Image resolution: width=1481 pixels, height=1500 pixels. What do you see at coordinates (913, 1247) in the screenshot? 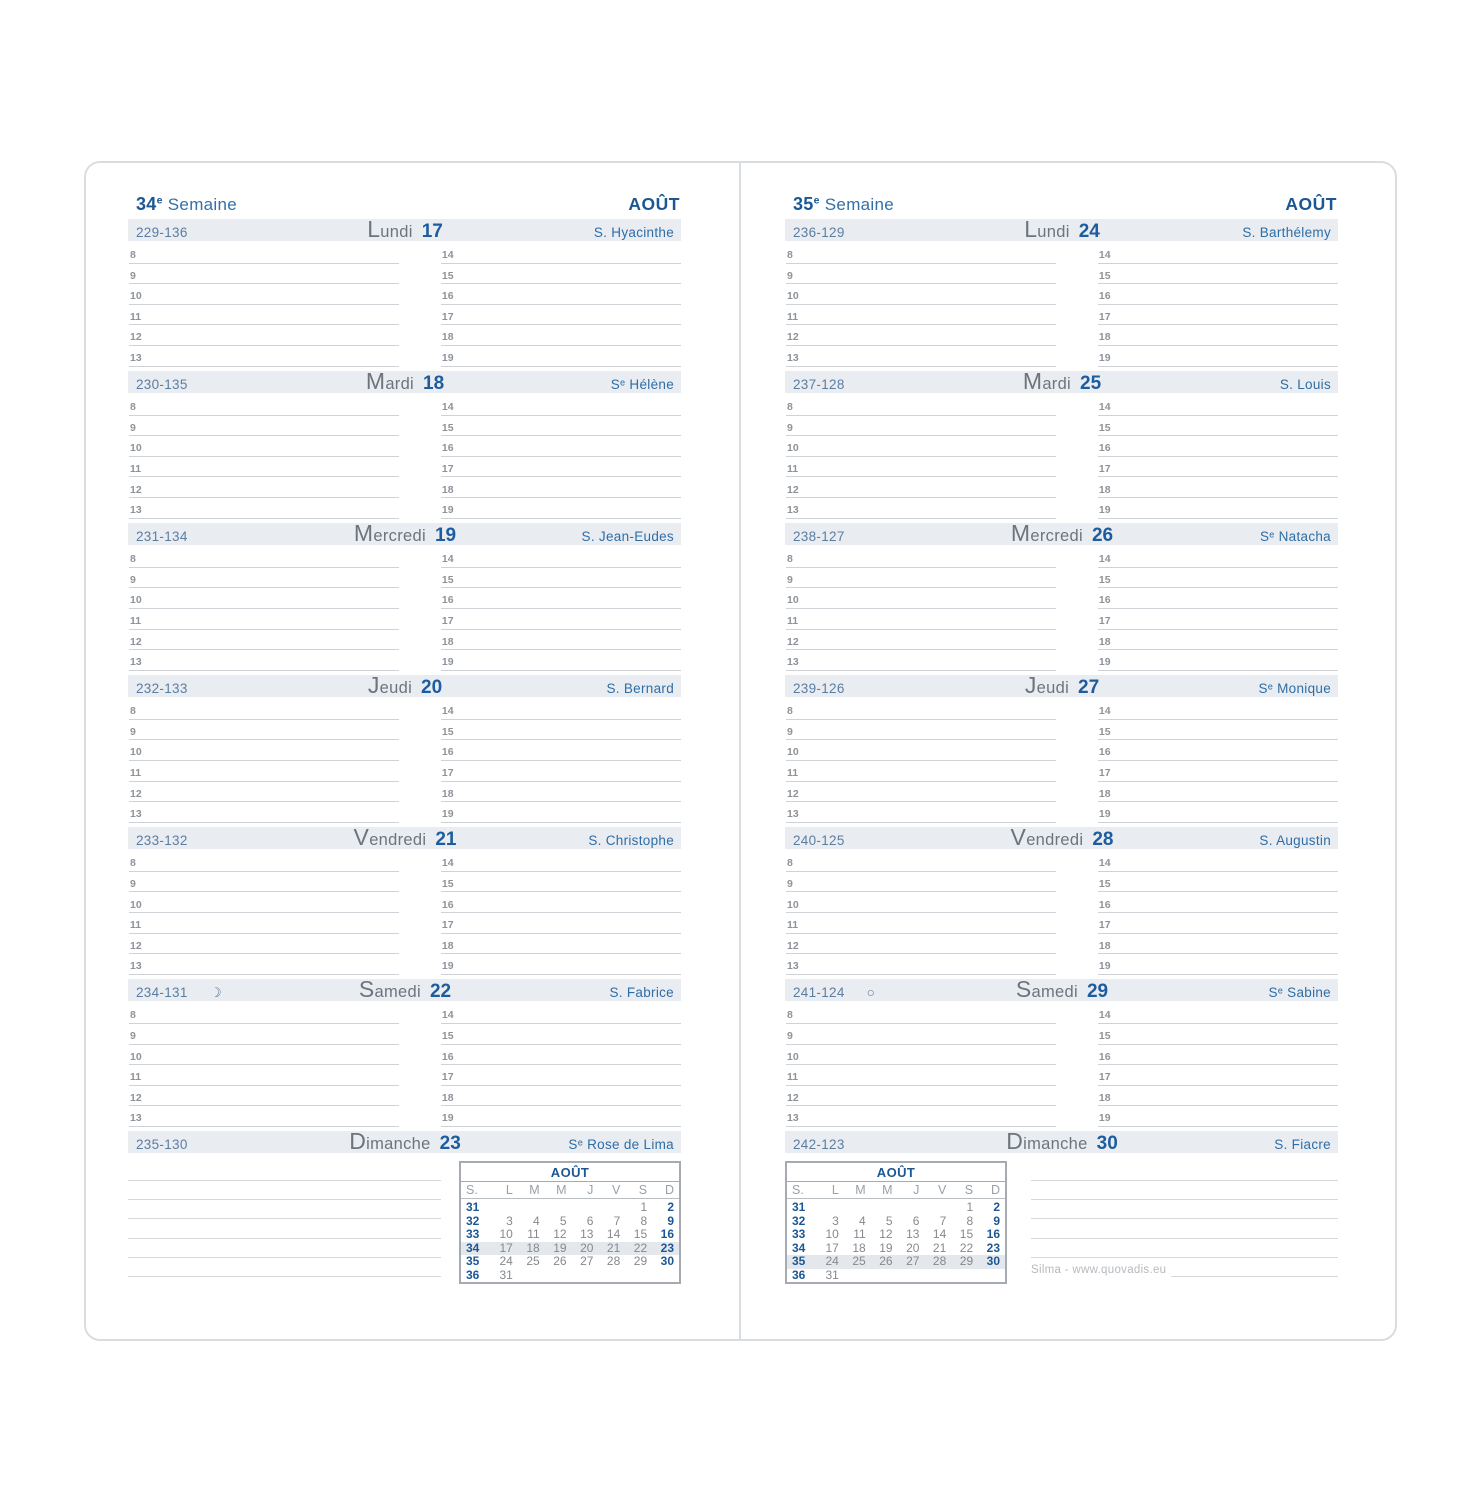
I see `mini-calendar-day-cell: 20` at bounding box center [913, 1247].